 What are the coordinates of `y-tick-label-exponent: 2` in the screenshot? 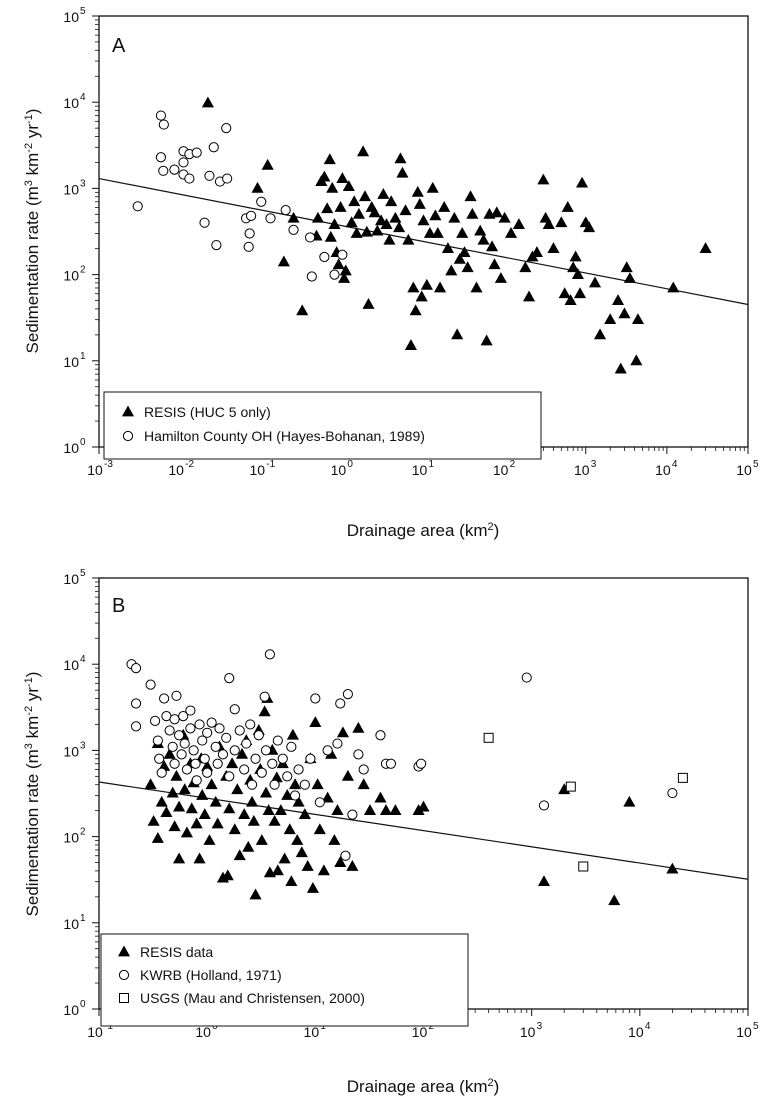 It's located at (83, 832).